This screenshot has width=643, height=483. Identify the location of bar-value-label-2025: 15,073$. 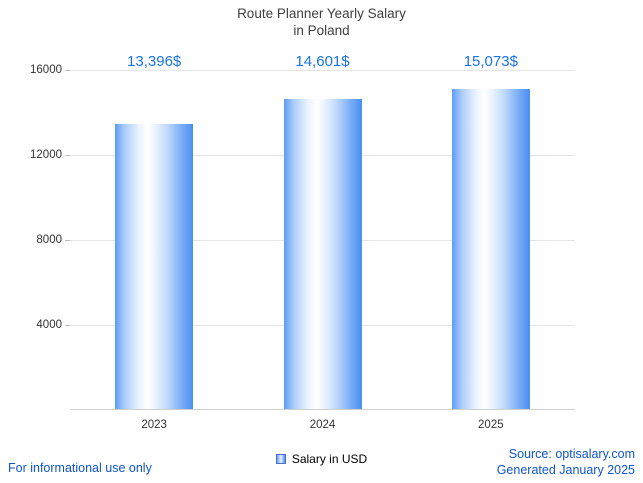
(490, 61).